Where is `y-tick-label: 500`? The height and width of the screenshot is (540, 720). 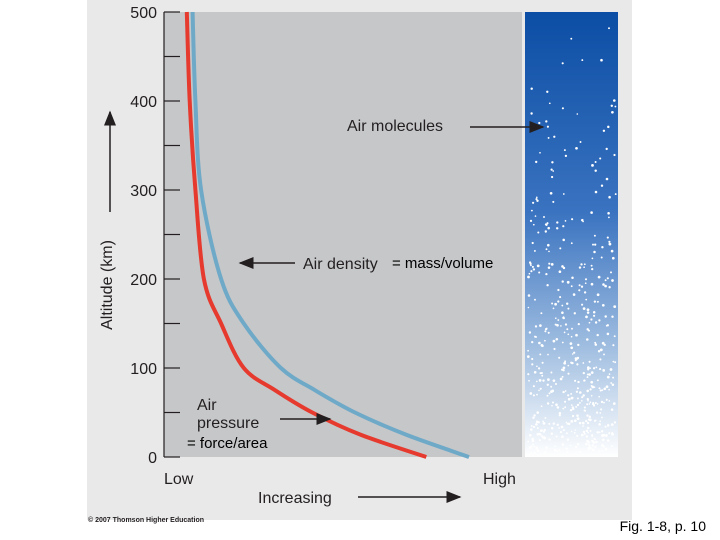 y-tick-label: 500 is located at coordinates (143, 13).